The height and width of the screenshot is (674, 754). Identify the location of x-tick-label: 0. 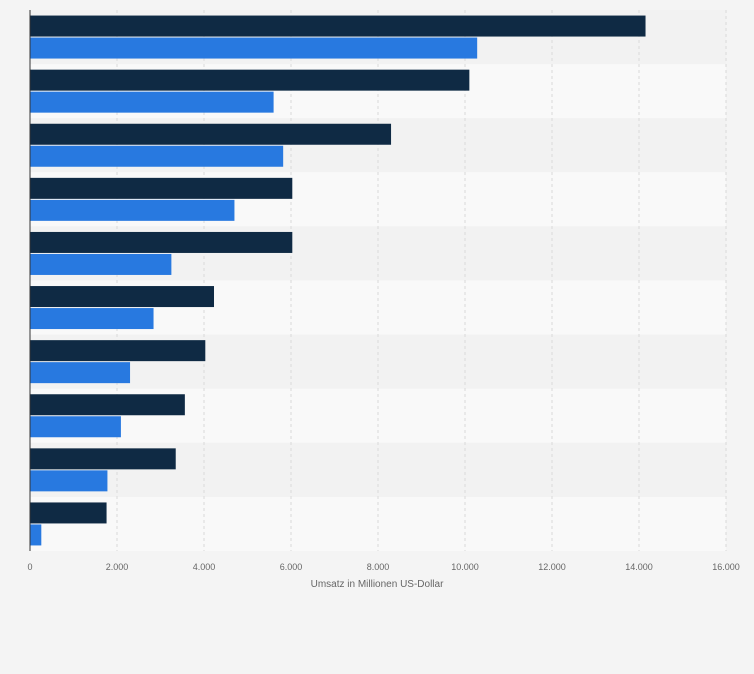
(29, 567).